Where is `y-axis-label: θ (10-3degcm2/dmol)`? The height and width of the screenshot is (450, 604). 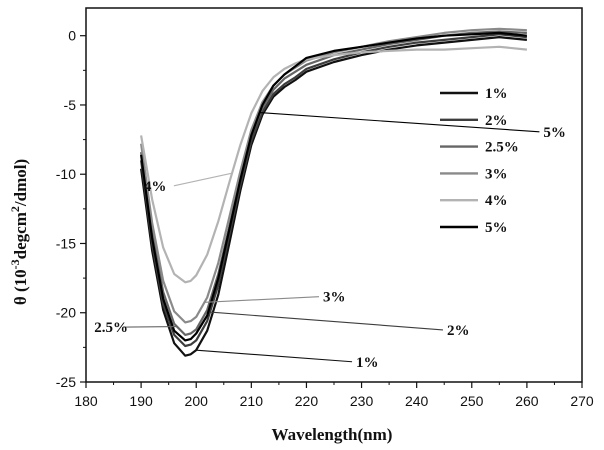 y-axis-label: θ (10-3degcm2/dmol) is located at coordinates (19, 232).